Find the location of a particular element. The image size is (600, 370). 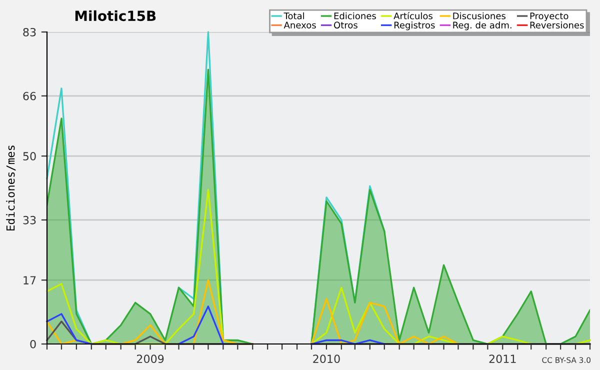

y-tick-label: 50 is located at coordinates (29, 156).